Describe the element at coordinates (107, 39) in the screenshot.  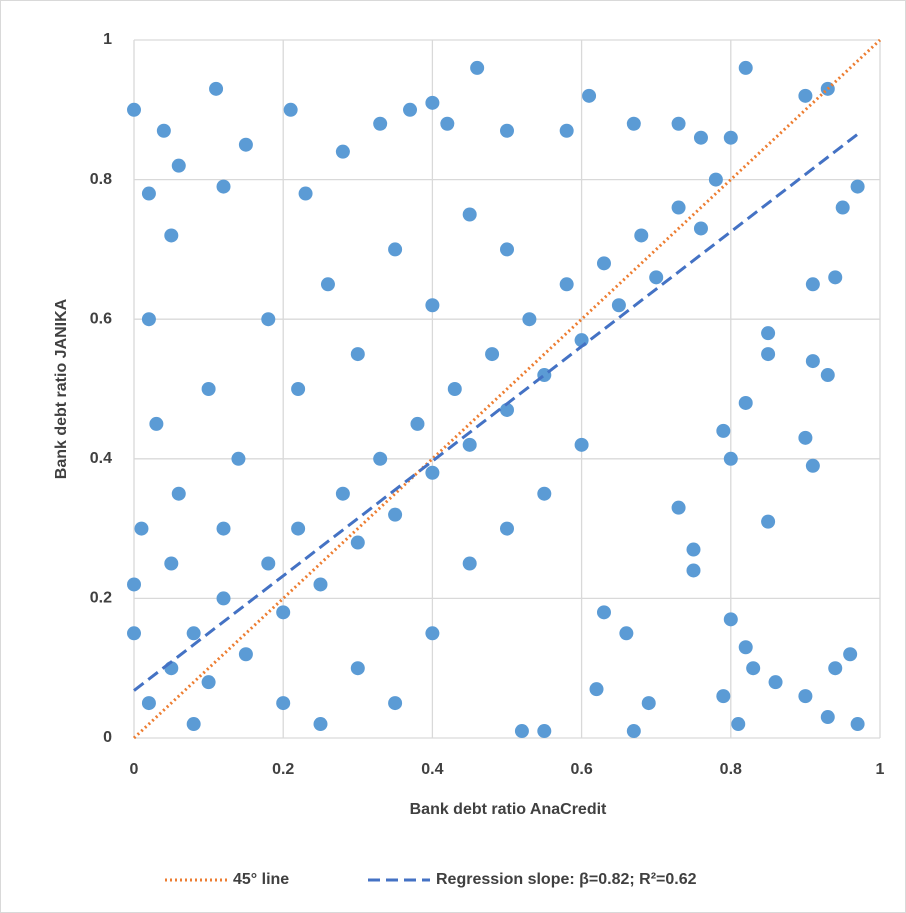
I see `y-tick-label: 1` at that location.